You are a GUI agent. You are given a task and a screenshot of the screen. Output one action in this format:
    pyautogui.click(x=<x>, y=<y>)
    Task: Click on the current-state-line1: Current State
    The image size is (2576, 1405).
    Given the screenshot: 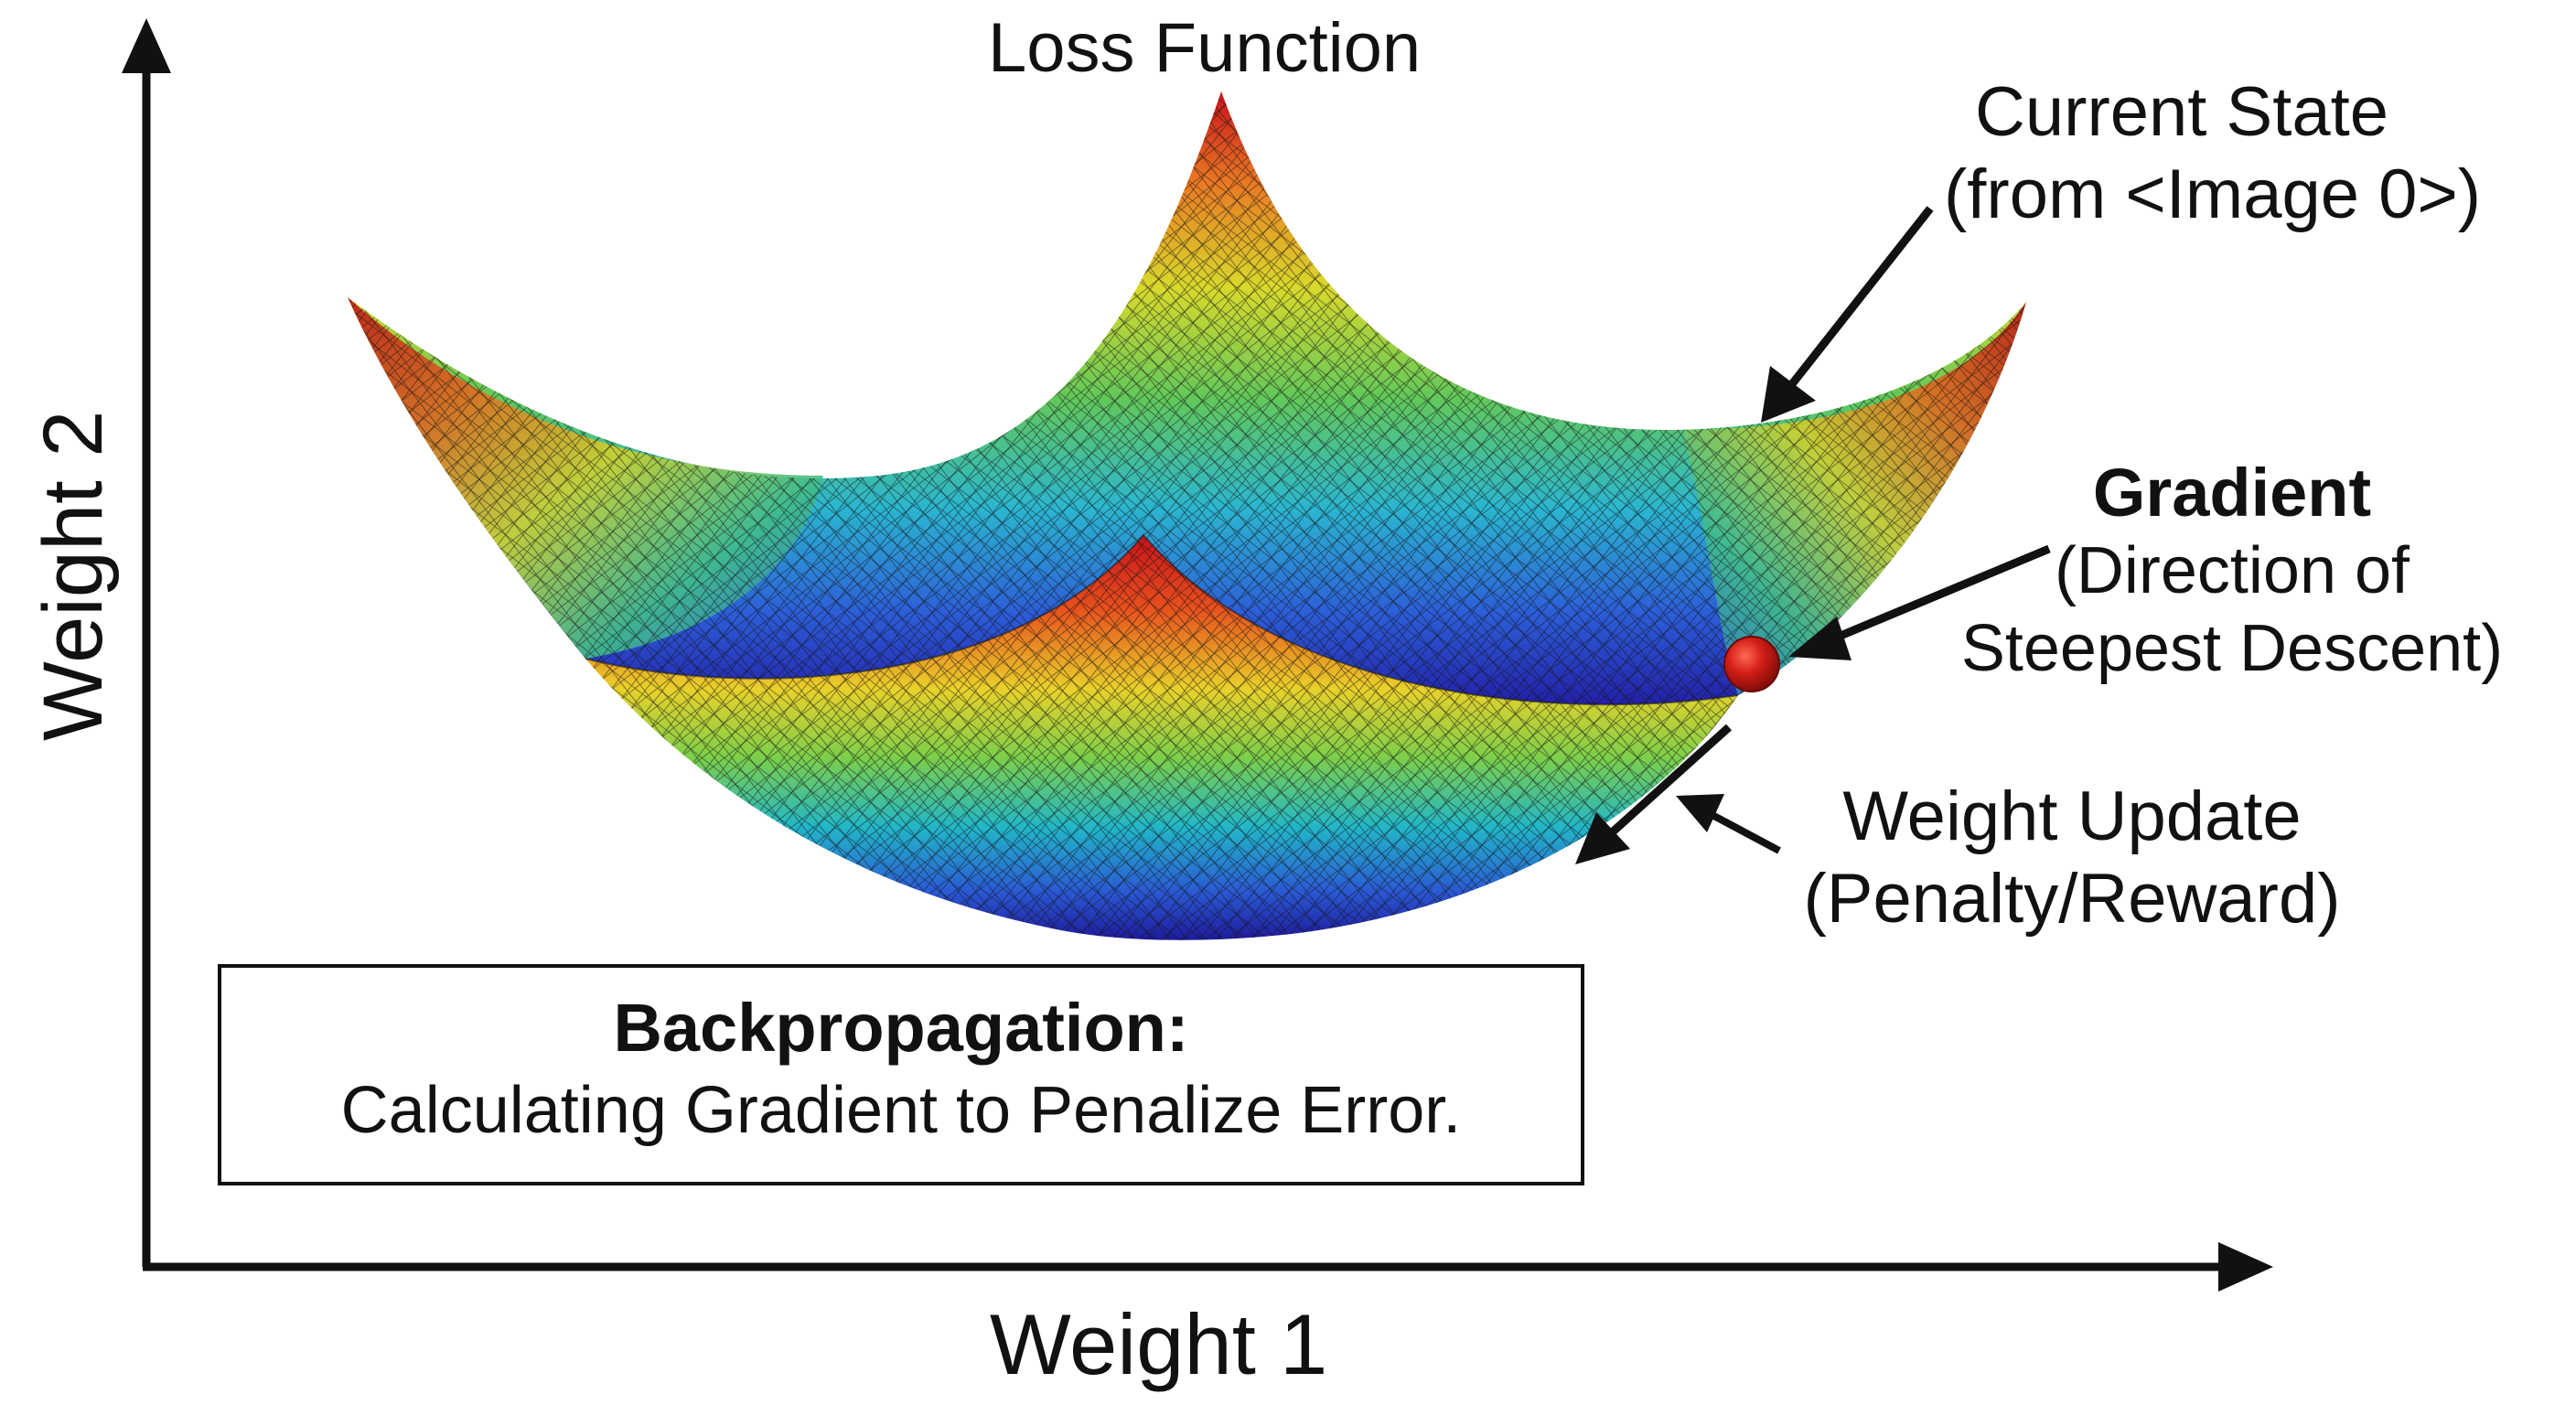 What is the action you would take?
    pyautogui.click(x=2181, y=112)
    